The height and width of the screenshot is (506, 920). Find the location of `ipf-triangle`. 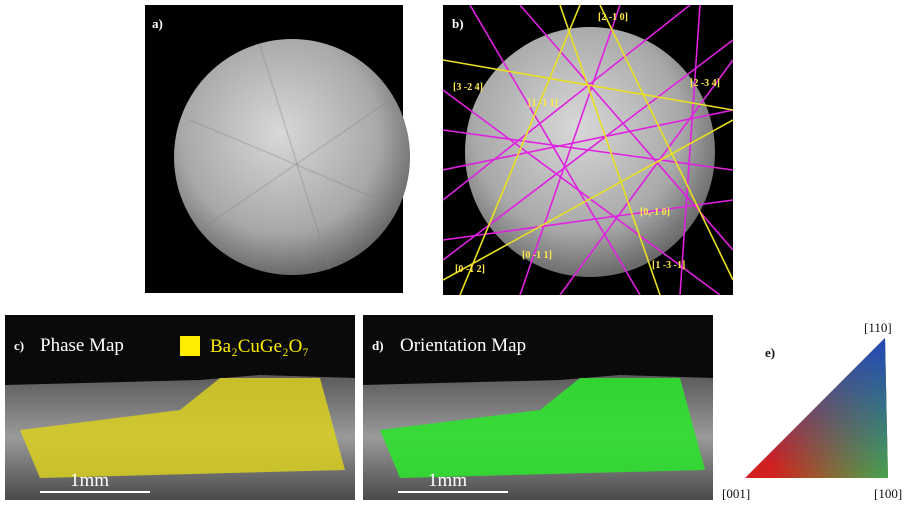

ipf-triangle is located at coordinates (816, 408).